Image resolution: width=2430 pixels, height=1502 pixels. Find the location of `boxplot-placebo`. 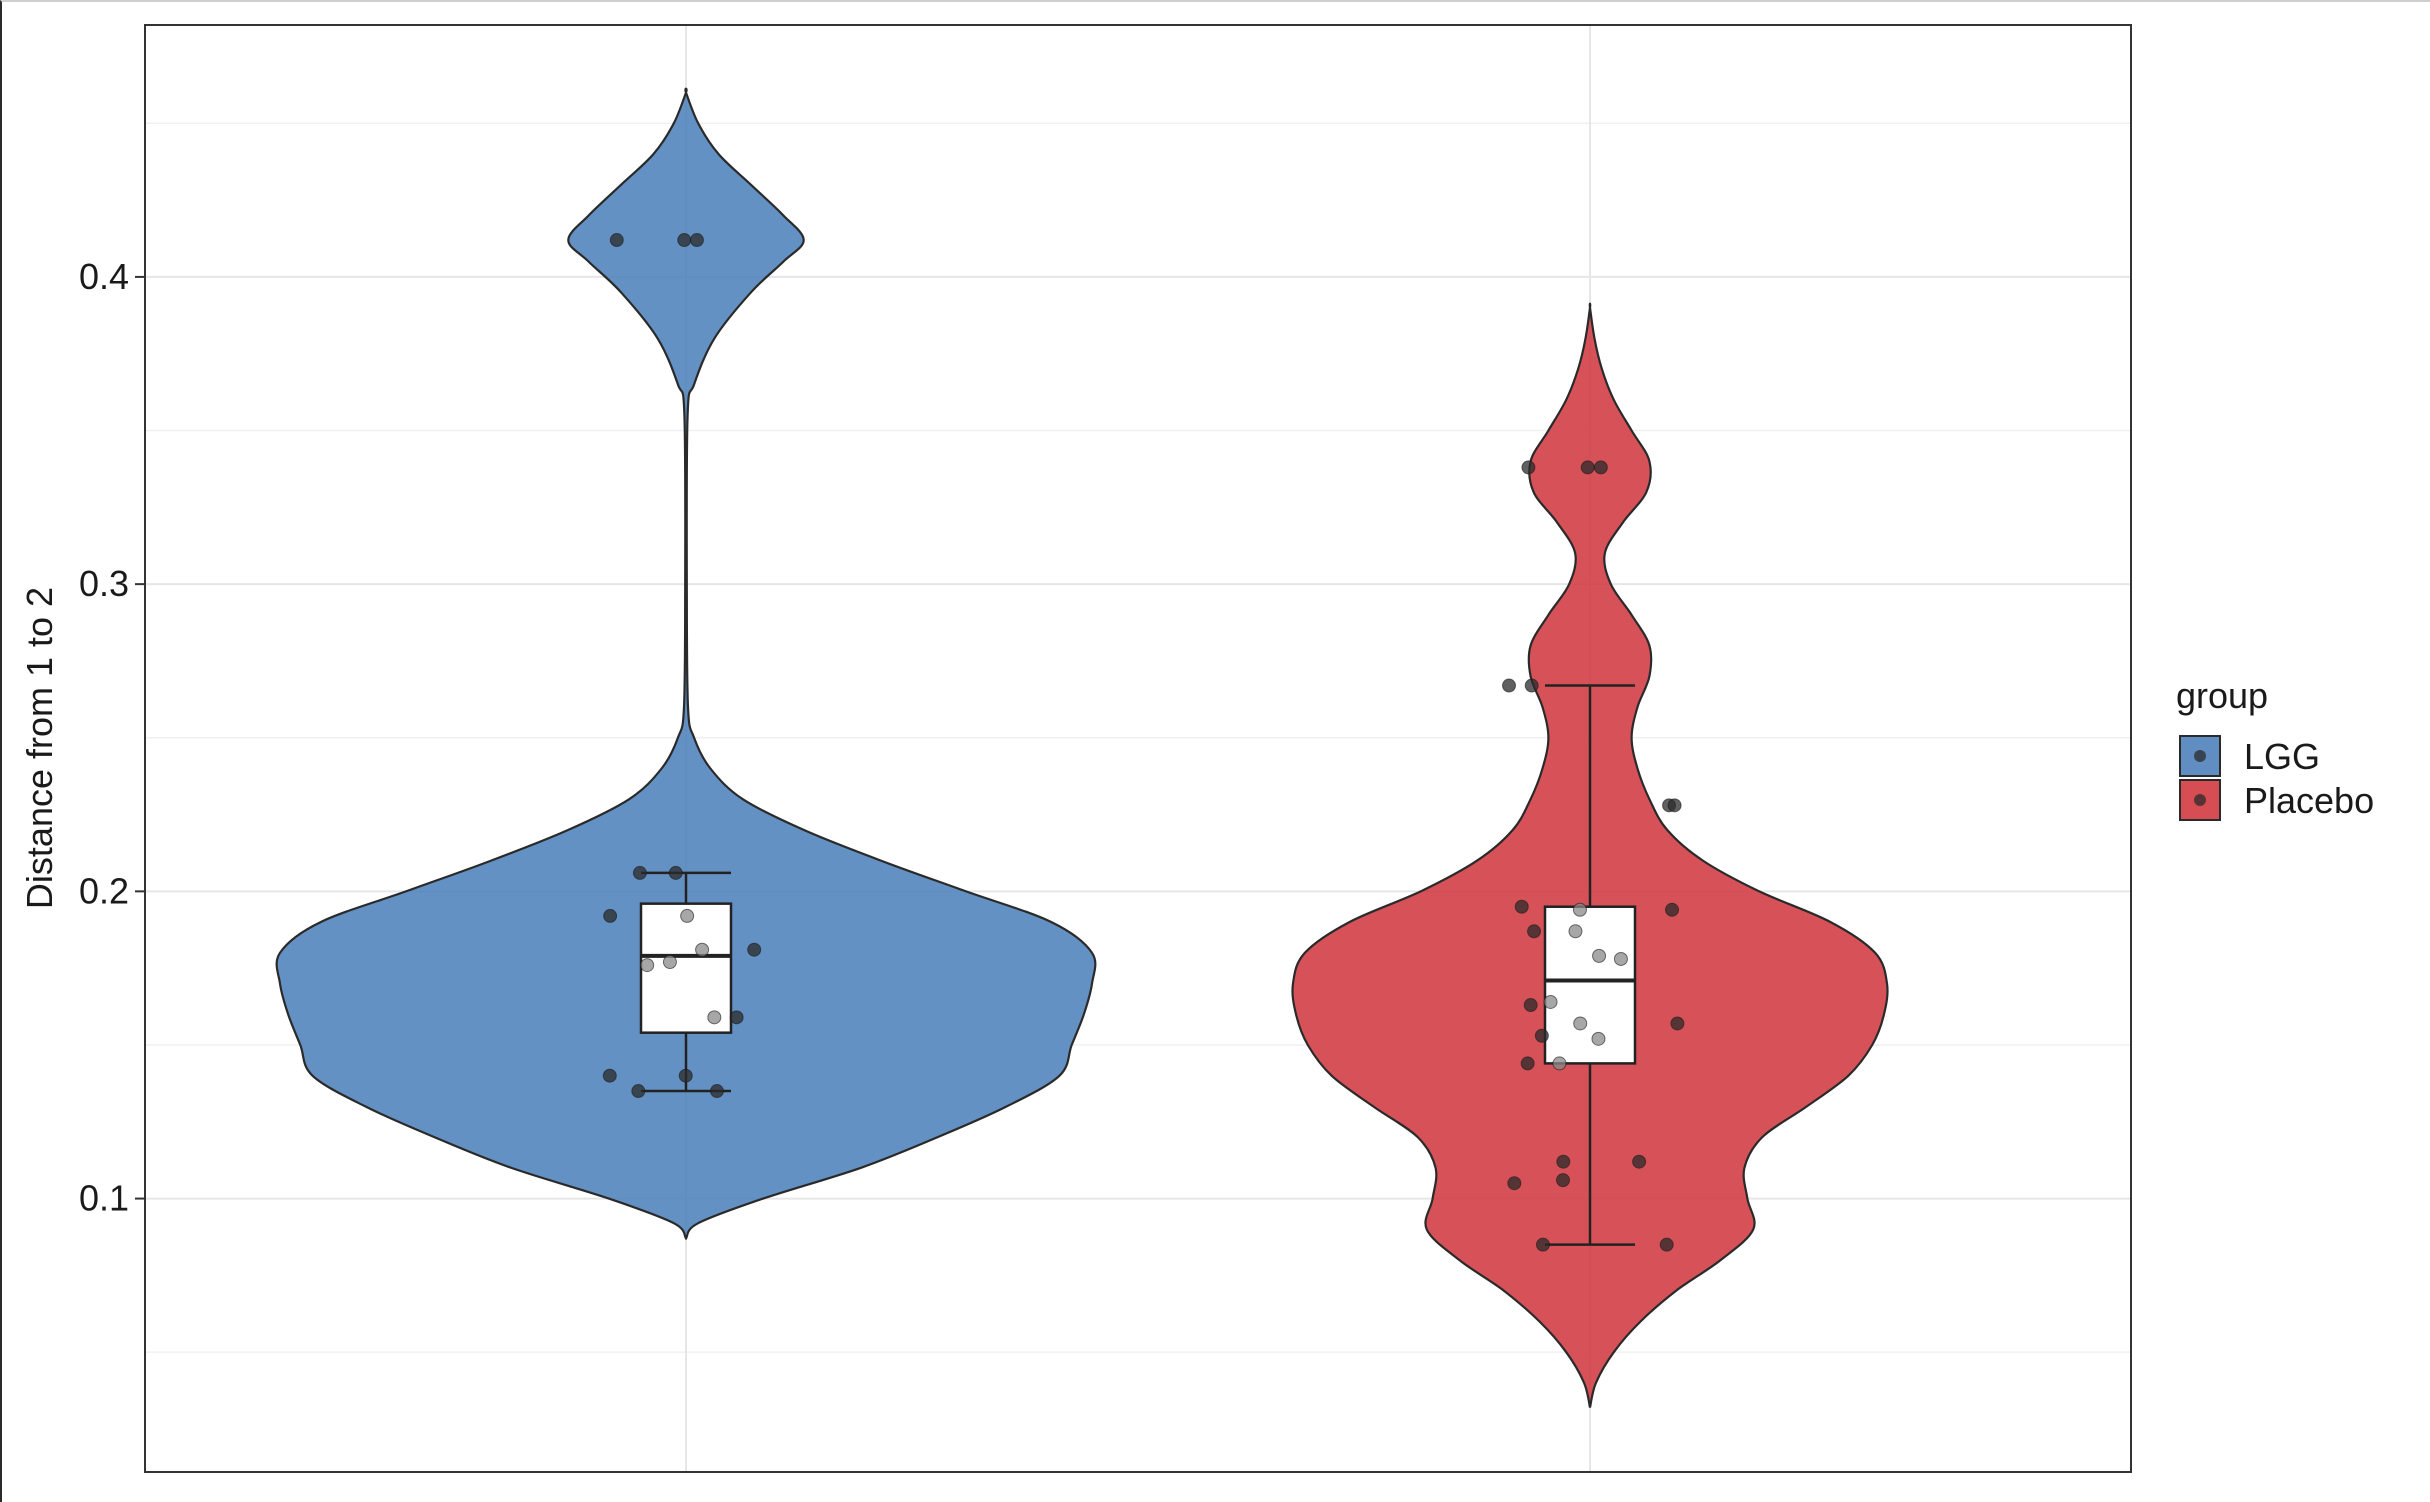

boxplot-placebo is located at coordinates (1590, 965).